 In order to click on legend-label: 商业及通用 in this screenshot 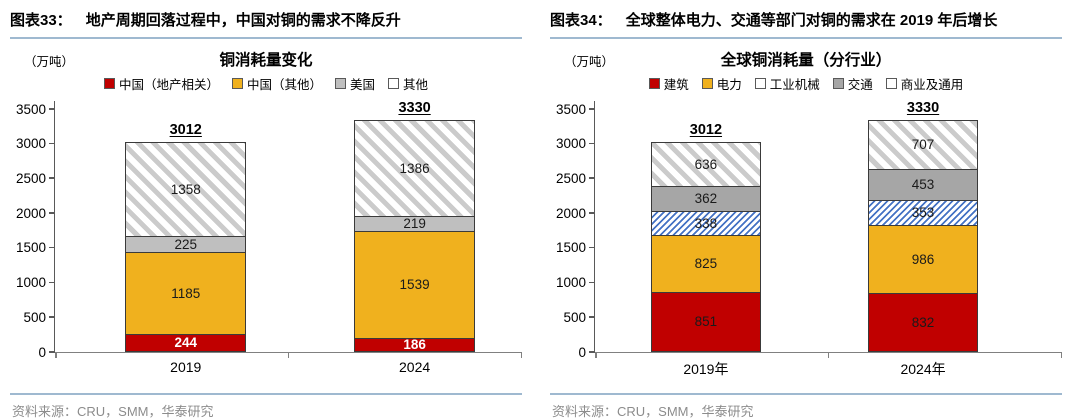, I will do `click(932, 85)`.